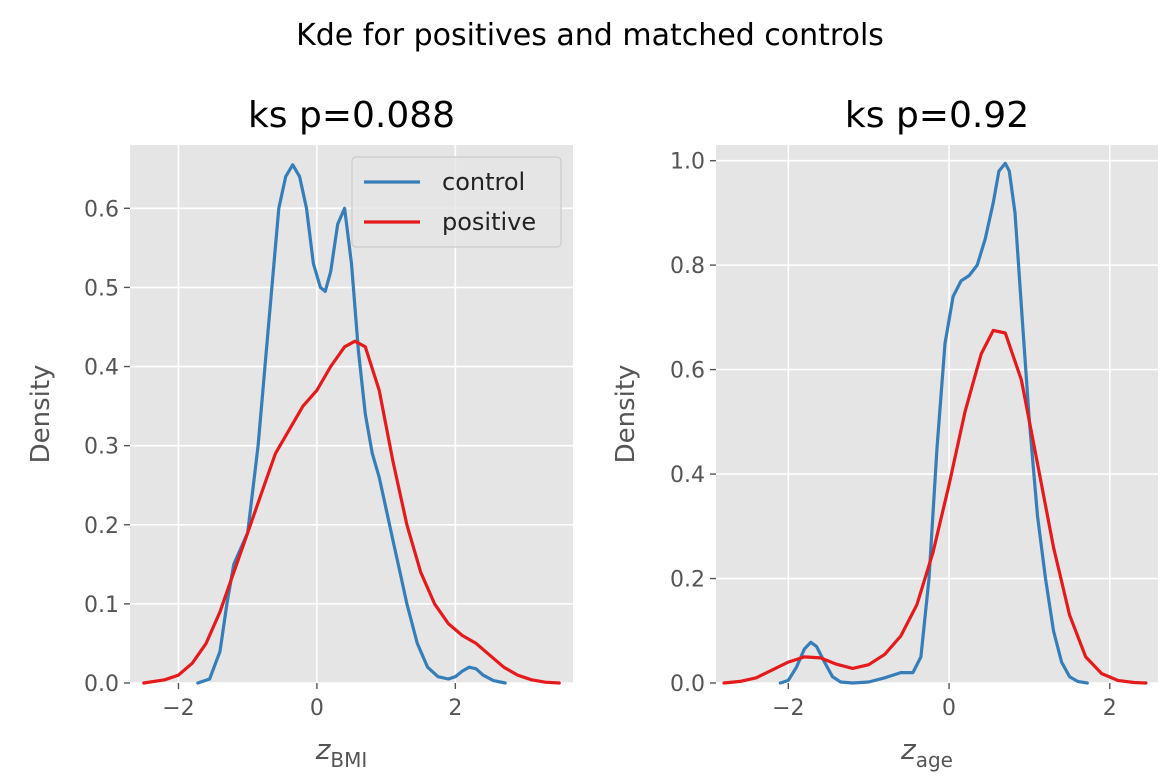  Describe the element at coordinates (101, 288) in the screenshot. I see `y-tick-label: 0.5` at that location.